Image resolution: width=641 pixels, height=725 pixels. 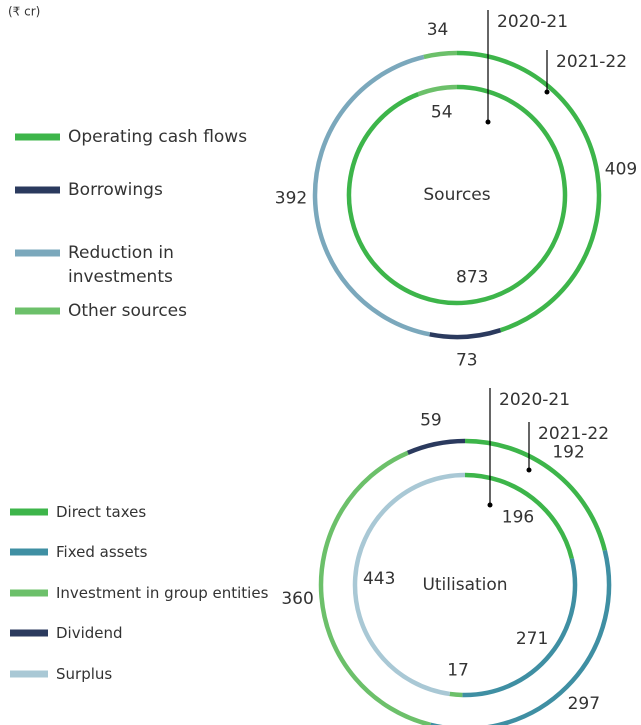 I want to click on legend-label: Borrowings, so click(x=115, y=190).